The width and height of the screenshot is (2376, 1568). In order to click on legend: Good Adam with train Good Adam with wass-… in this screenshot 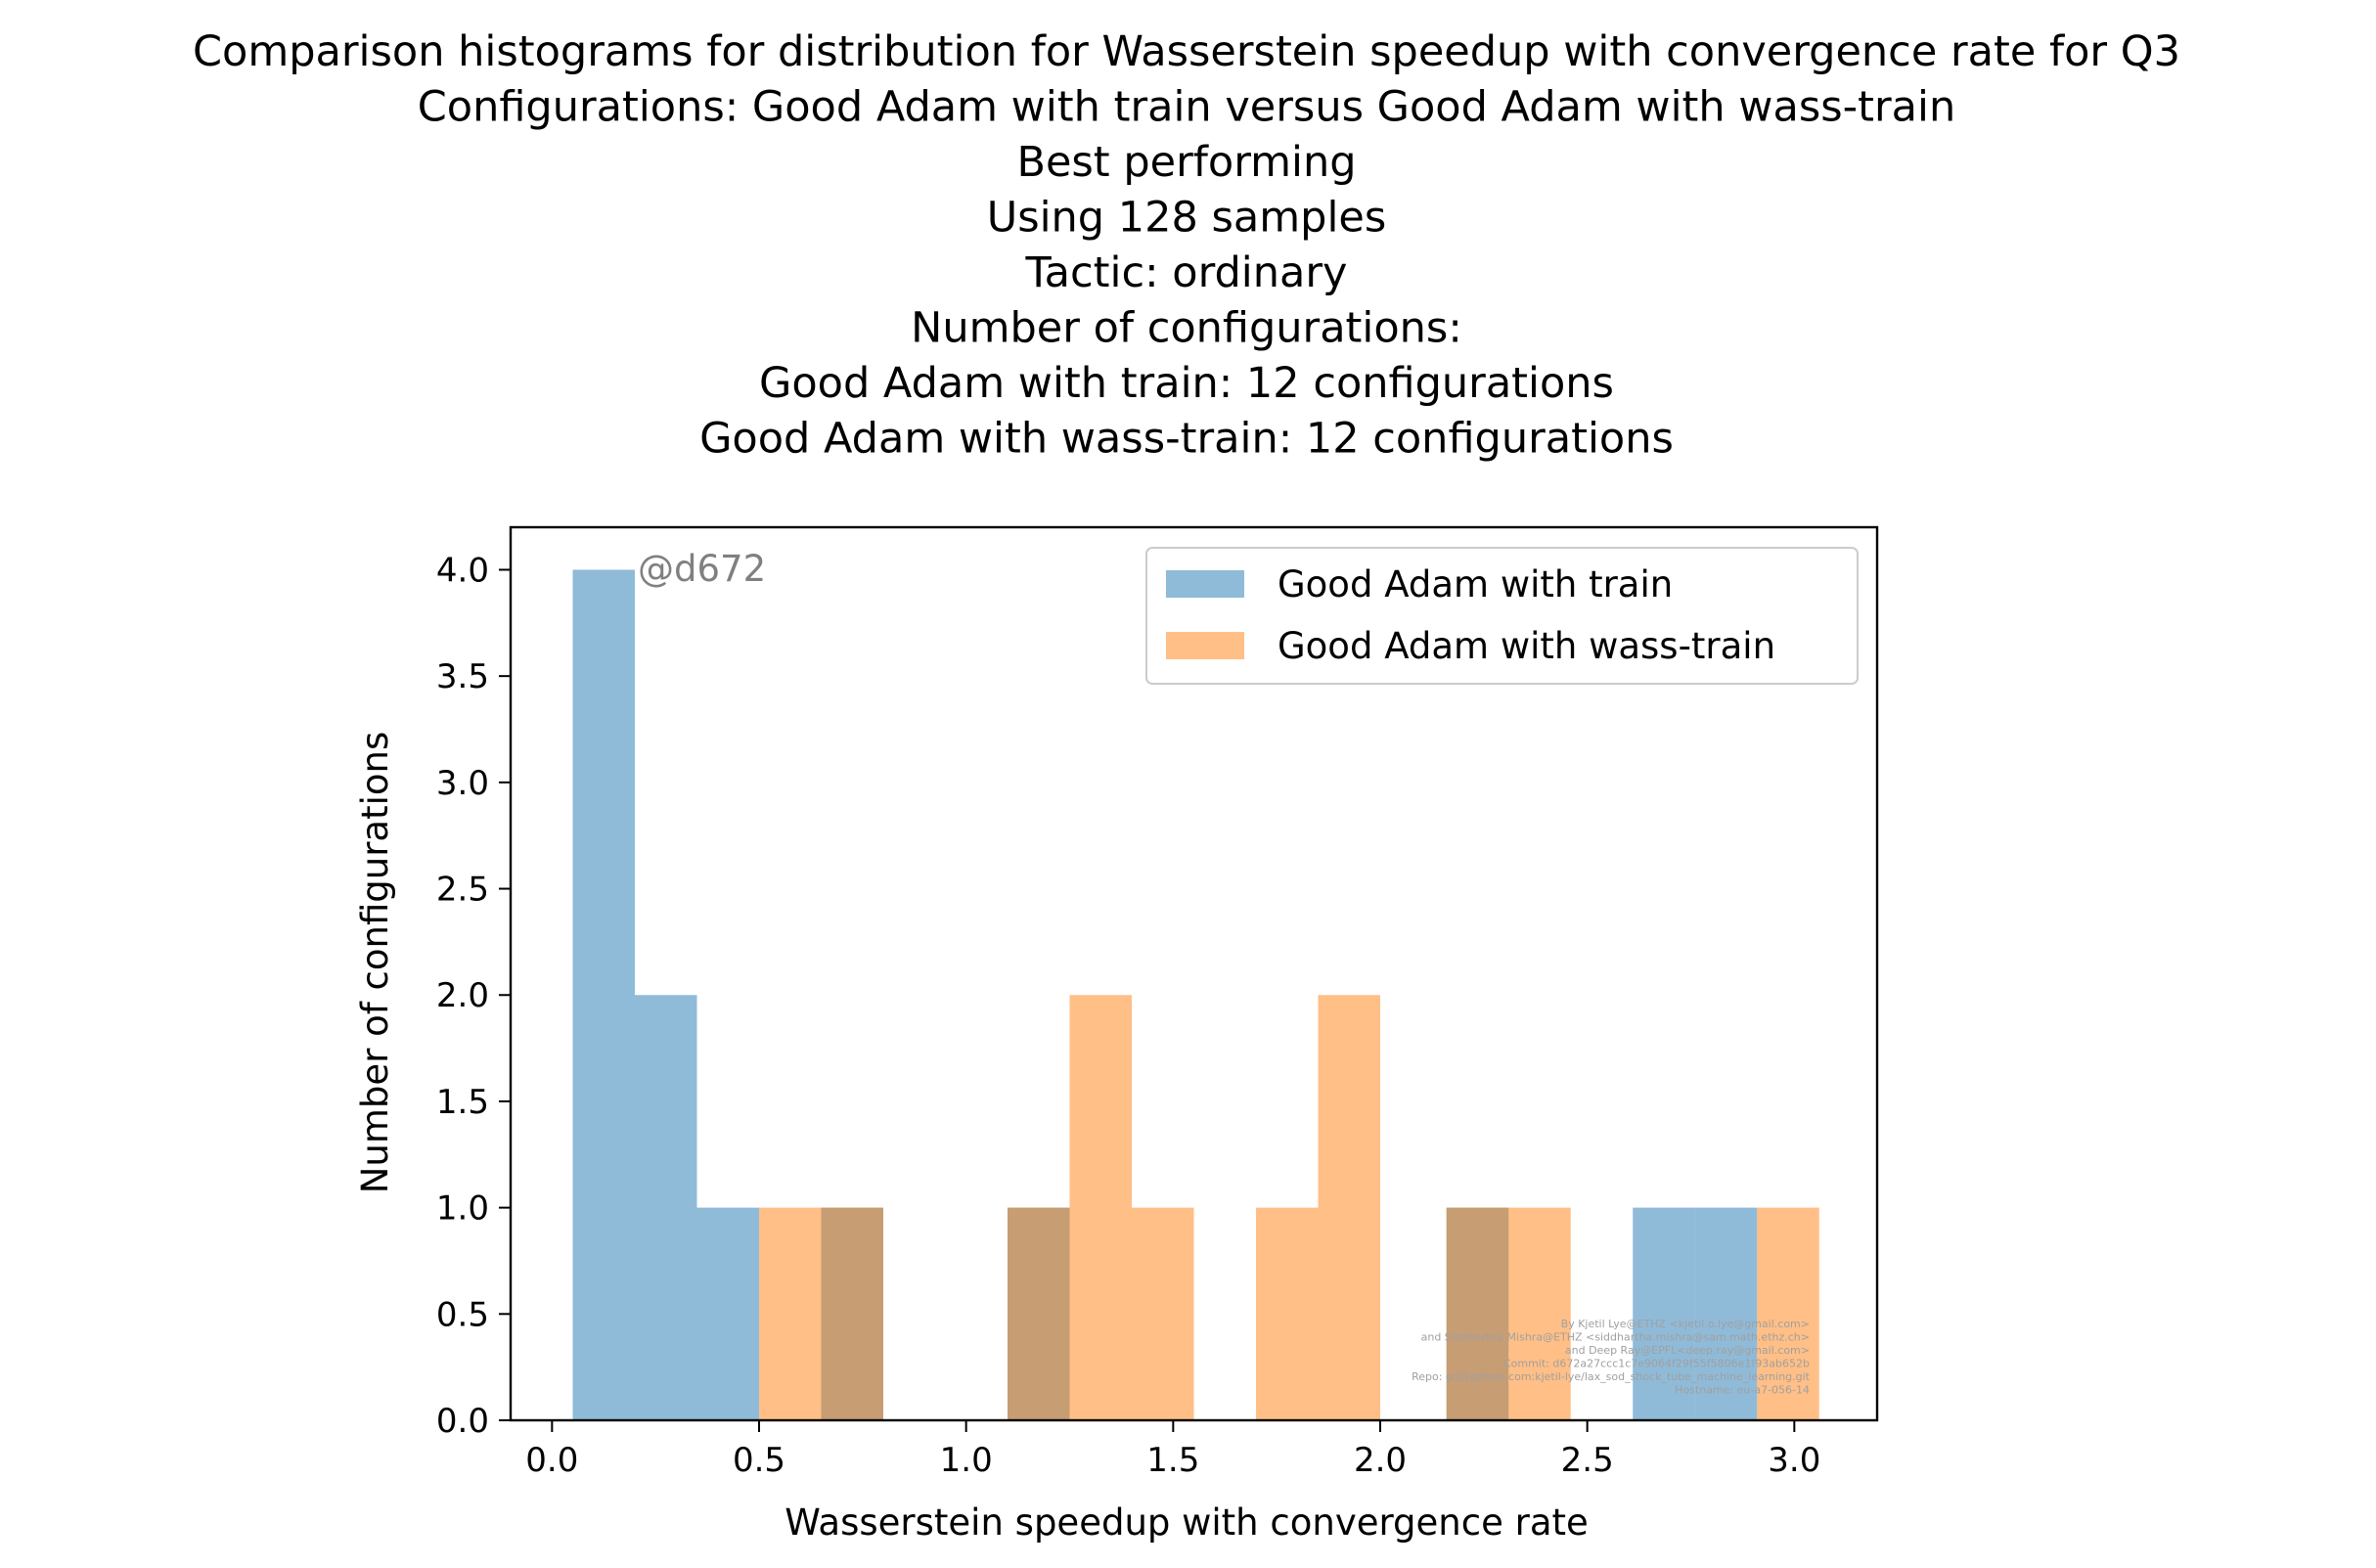, I will do `click(1502, 616)`.